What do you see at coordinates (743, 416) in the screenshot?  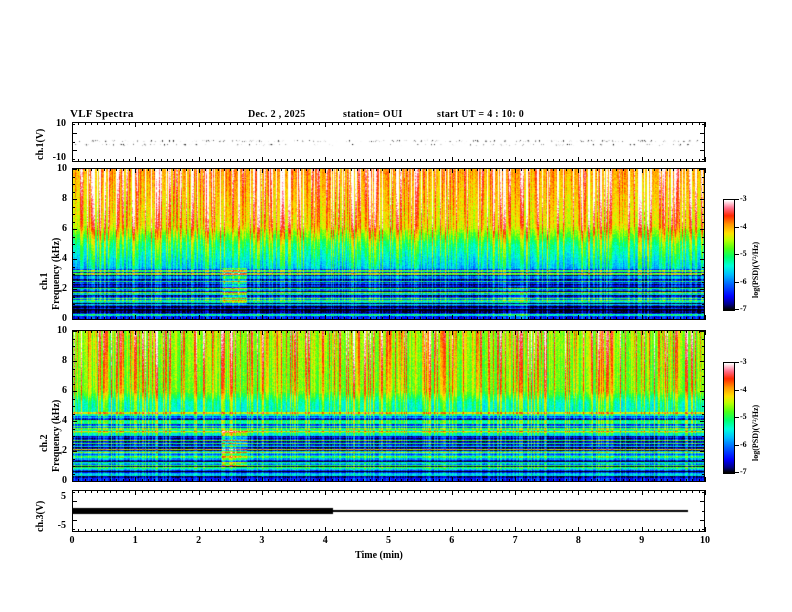 I see `colorbar-tick-label: -5` at bounding box center [743, 416].